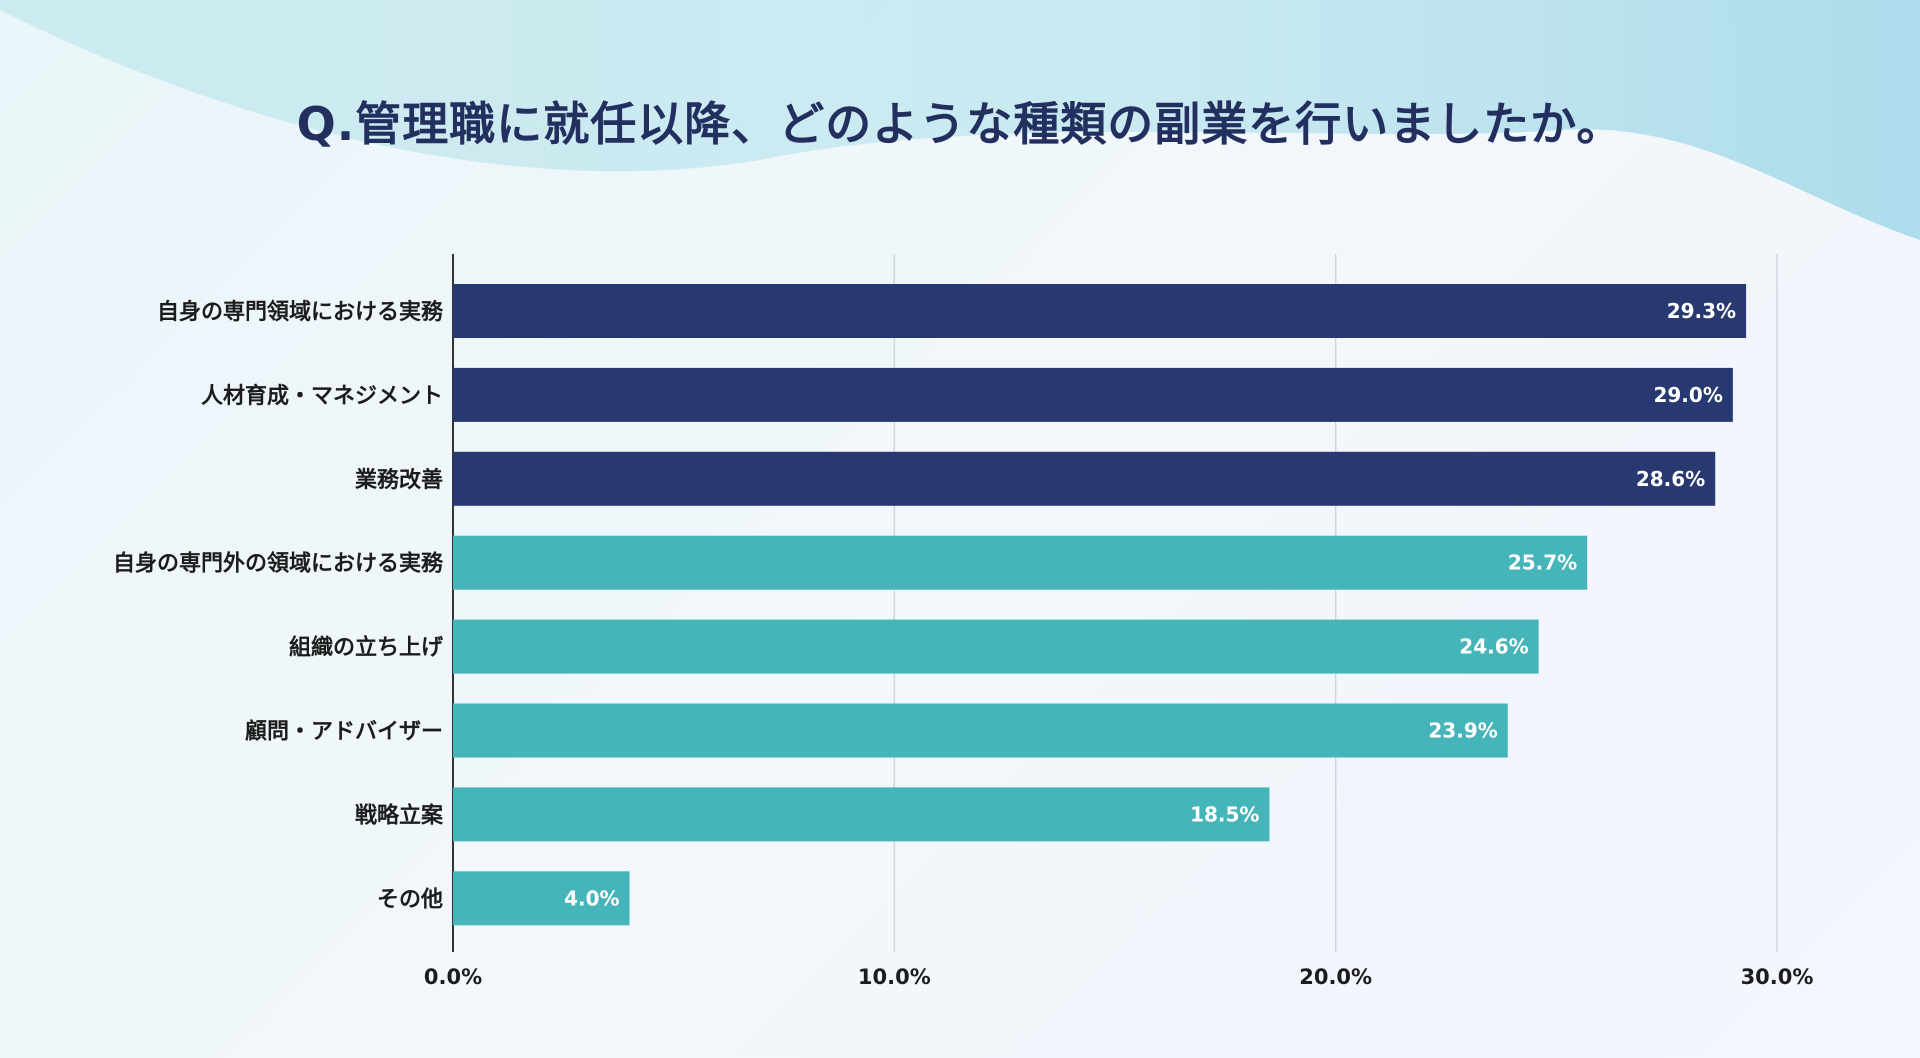  Describe the element at coordinates (399, 815) in the screenshot. I see `category-label: 戦略立案` at that location.